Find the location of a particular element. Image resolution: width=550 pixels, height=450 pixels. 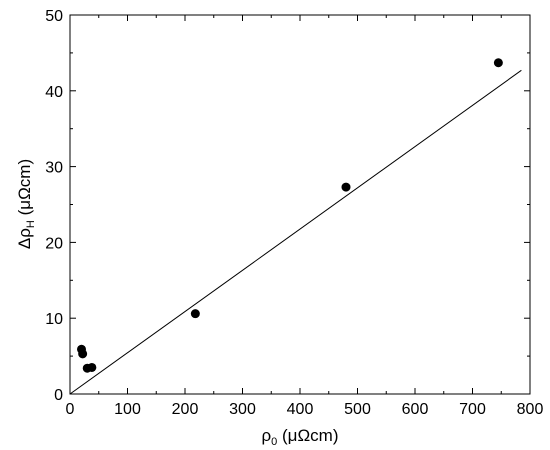

y-axis-title: ΔρH (μΩcm) is located at coordinates (26, 204).